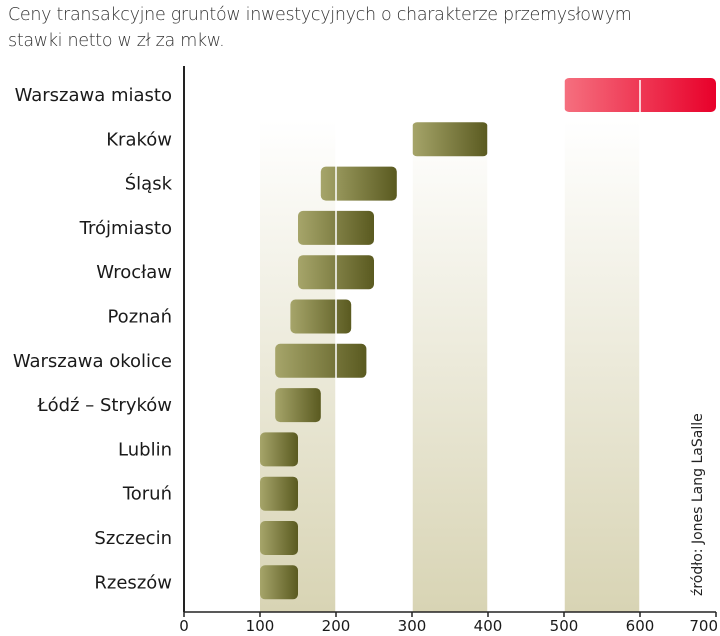 The height and width of the screenshot is (636, 720). I want to click on x-tick-label-0: 0, so click(184, 626).